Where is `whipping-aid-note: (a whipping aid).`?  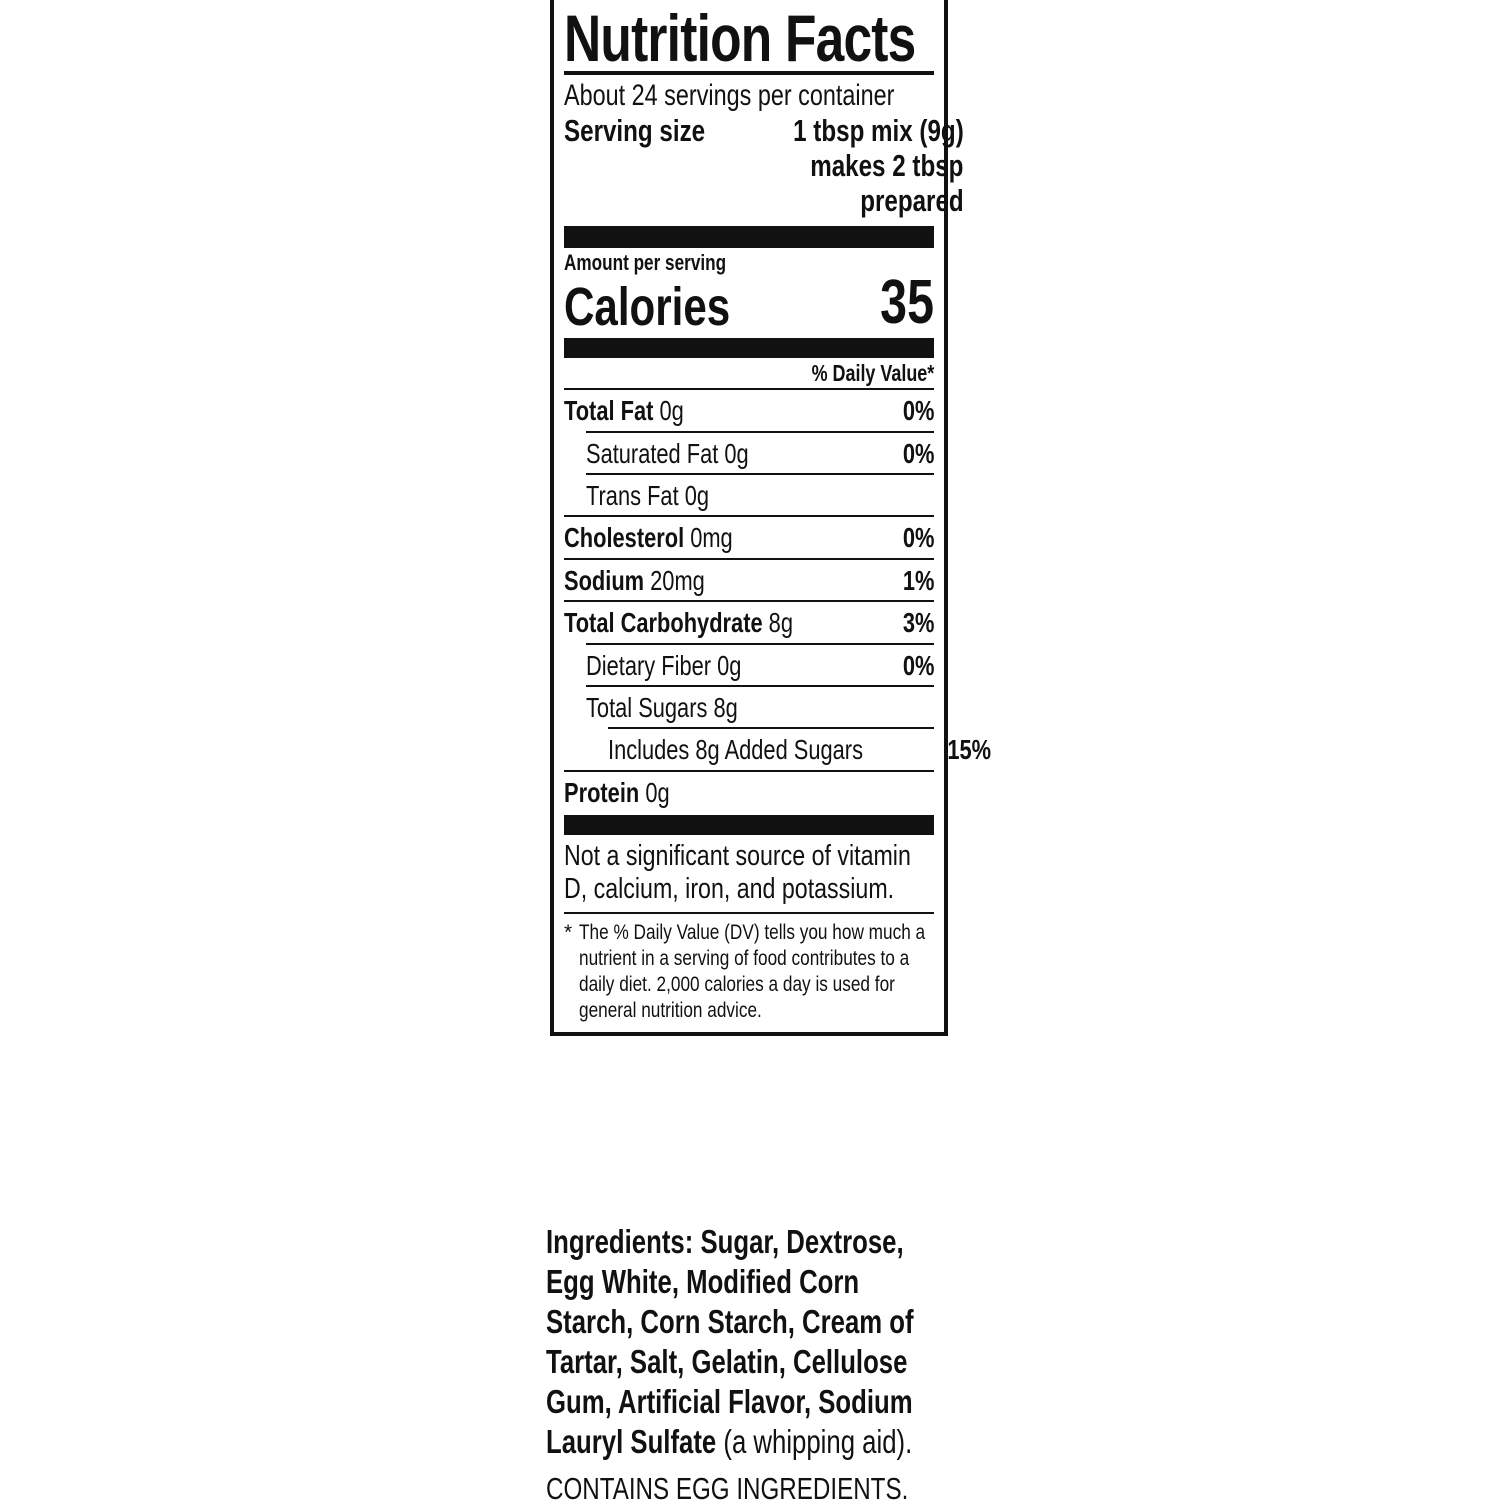 whipping-aid-note: (a whipping aid). is located at coordinates (814, 1441).